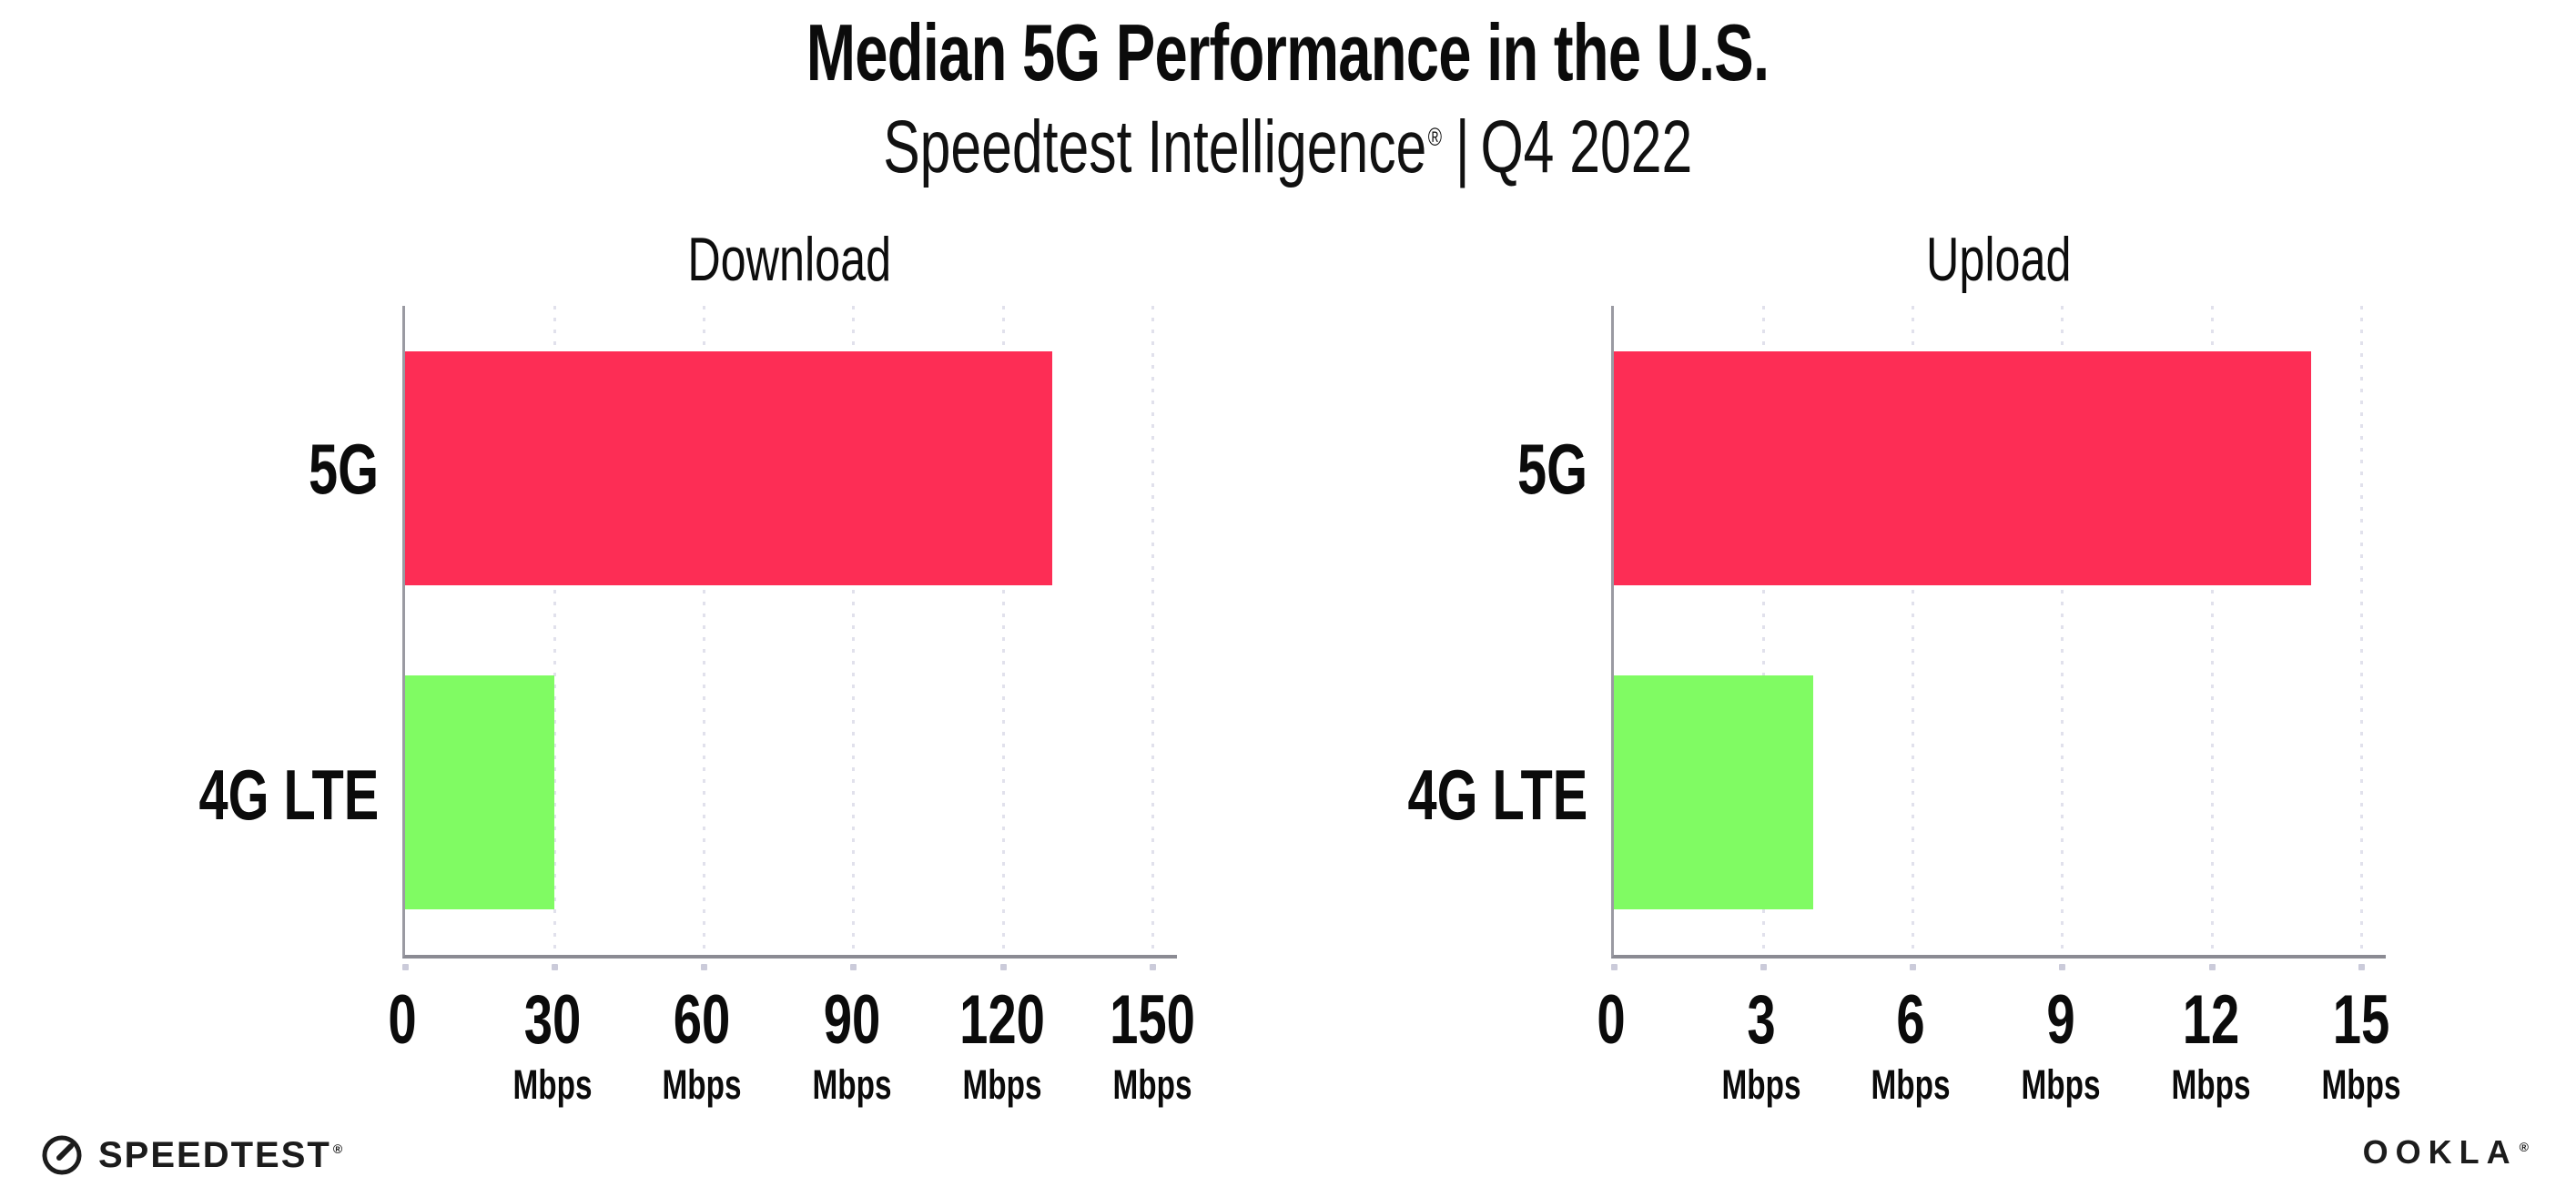 Image resolution: width=2576 pixels, height=1197 pixels. Describe the element at coordinates (62, 1155) in the screenshot. I see `speedtest-gauge-icon` at that location.